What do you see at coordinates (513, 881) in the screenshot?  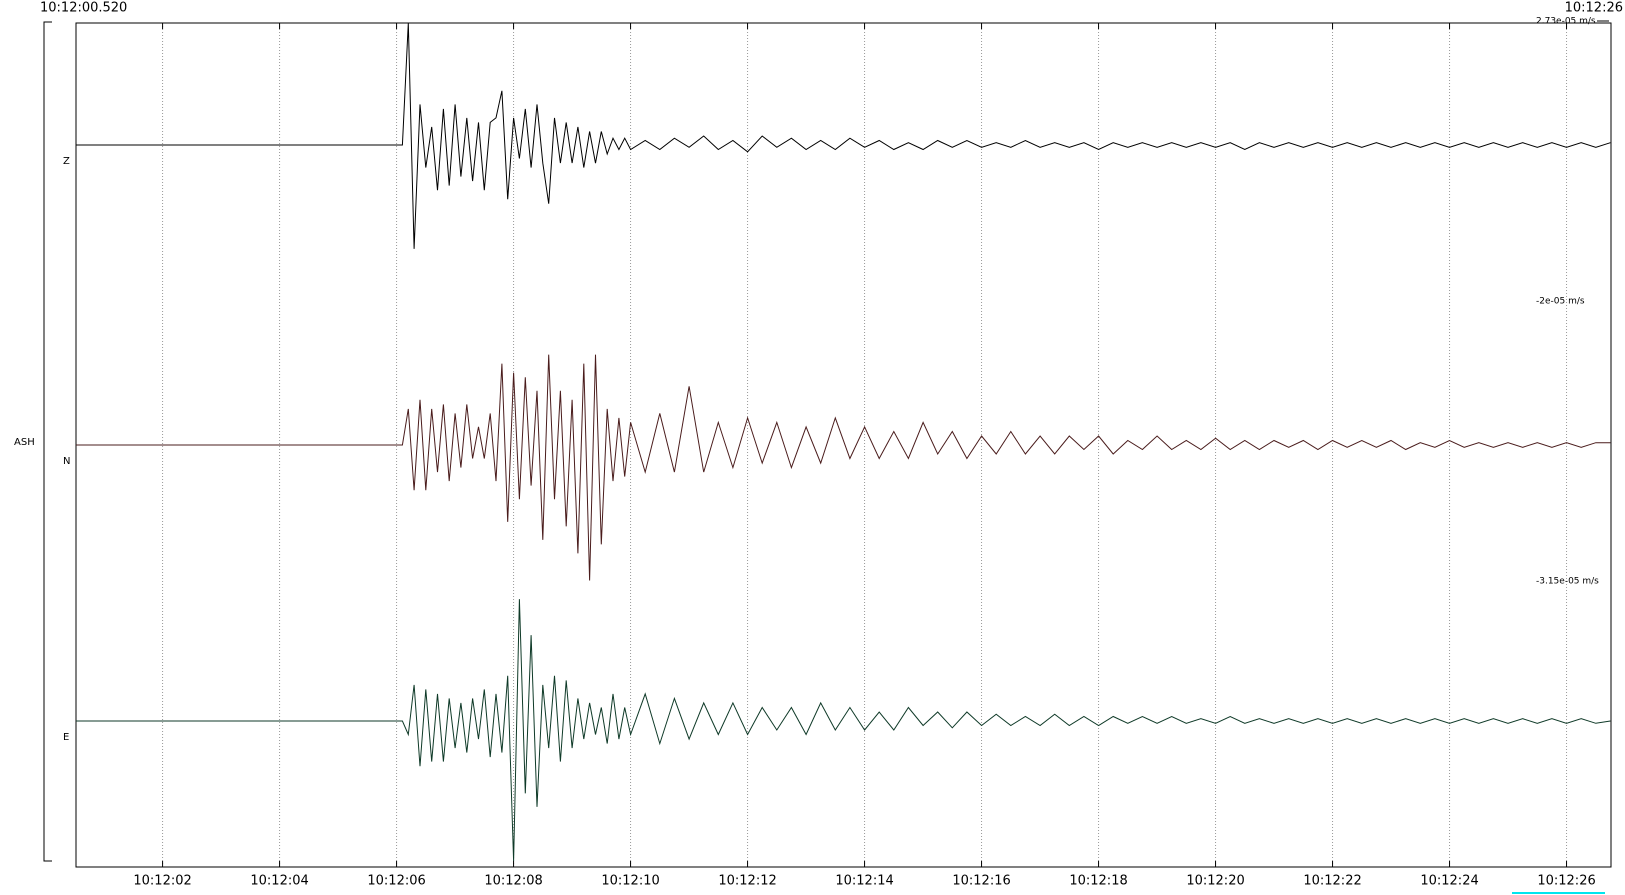 I see `x-tick-label: 10:12:08` at bounding box center [513, 881].